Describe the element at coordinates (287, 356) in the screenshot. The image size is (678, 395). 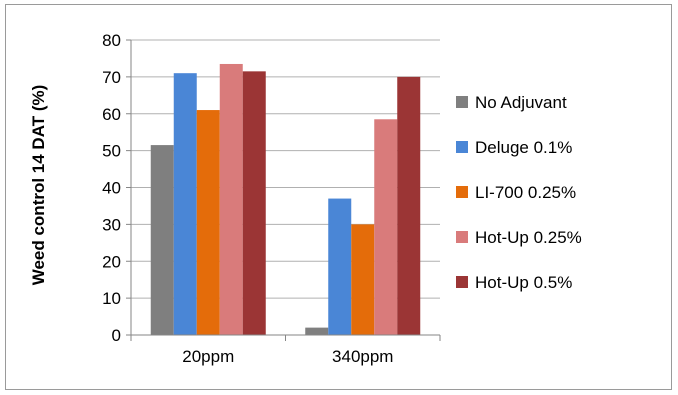
I see `x-tick-labels: 20ppm 340ppm` at that location.